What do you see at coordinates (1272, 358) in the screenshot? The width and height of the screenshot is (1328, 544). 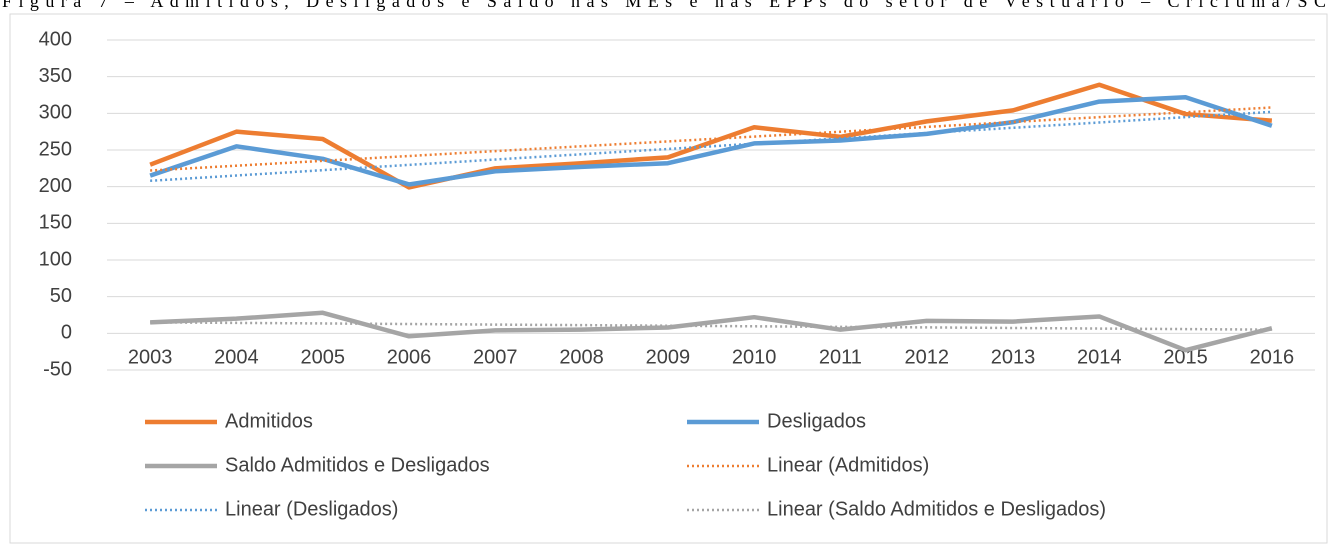 I see `x-tick-label: 2016` at bounding box center [1272, 358].